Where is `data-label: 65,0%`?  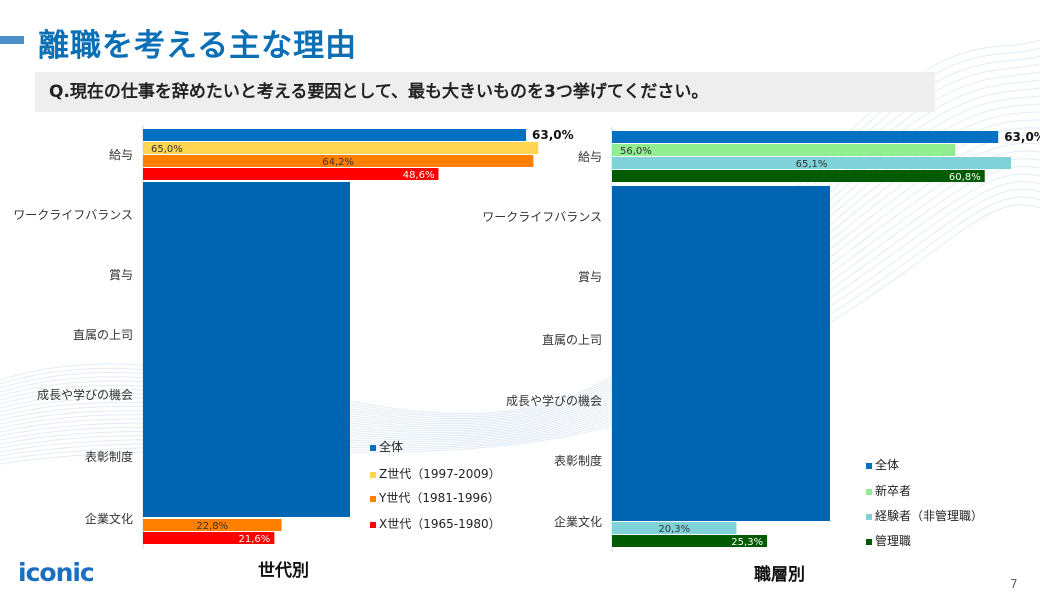 data-label: 65,0% is located at coordinates (167, 149).